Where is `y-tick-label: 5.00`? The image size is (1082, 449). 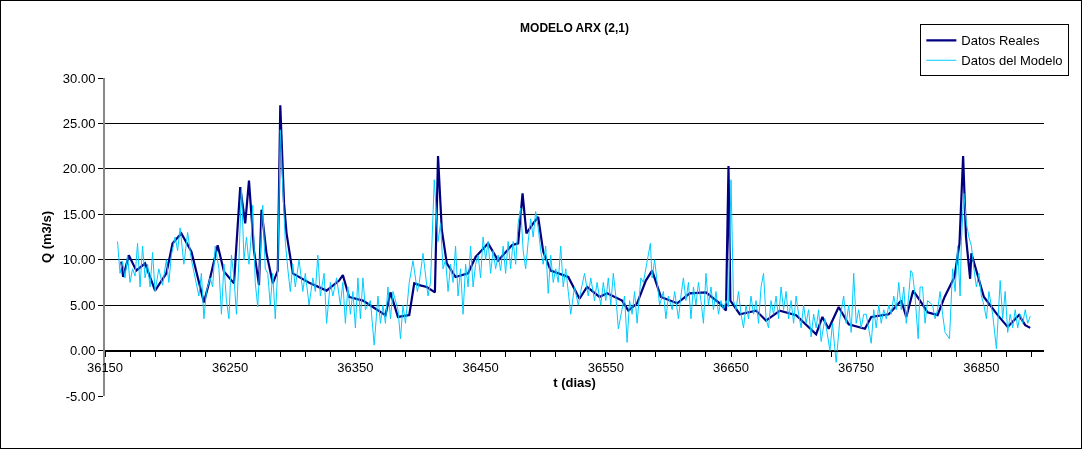 y-tick-label: 5.00 is located at coordinates (83, 305).